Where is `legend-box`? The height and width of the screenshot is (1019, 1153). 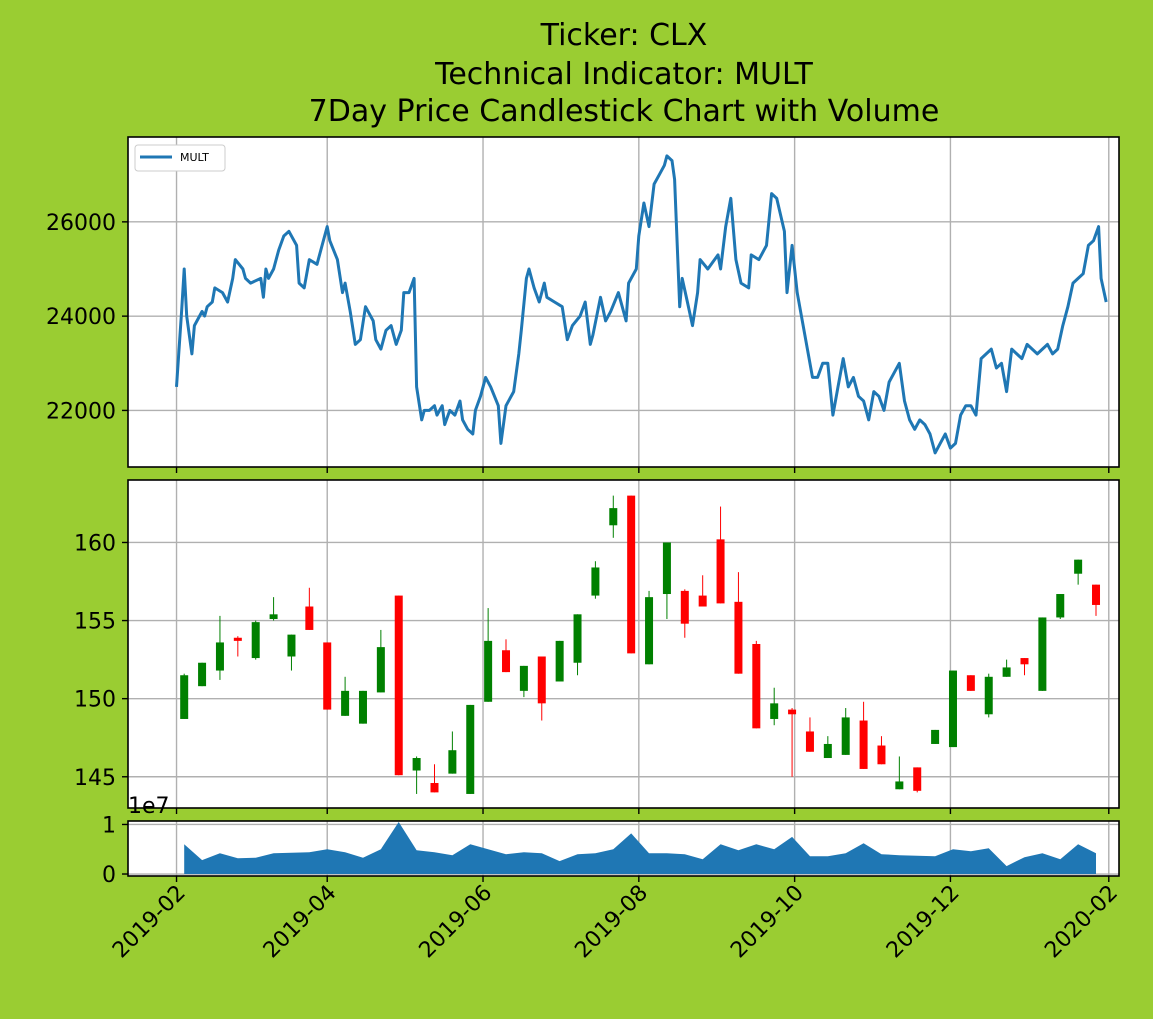
legend-box is located at coordinates (180, 158).